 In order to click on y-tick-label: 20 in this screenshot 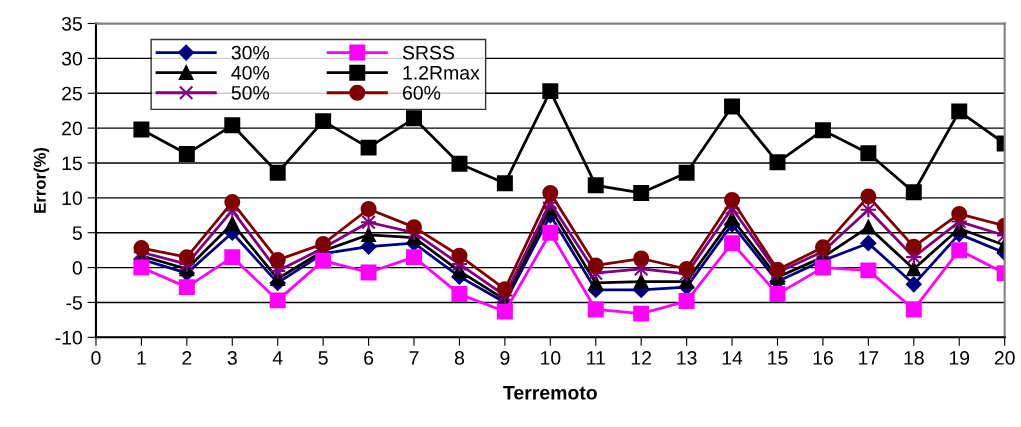, I will do `click(72, 128)`.